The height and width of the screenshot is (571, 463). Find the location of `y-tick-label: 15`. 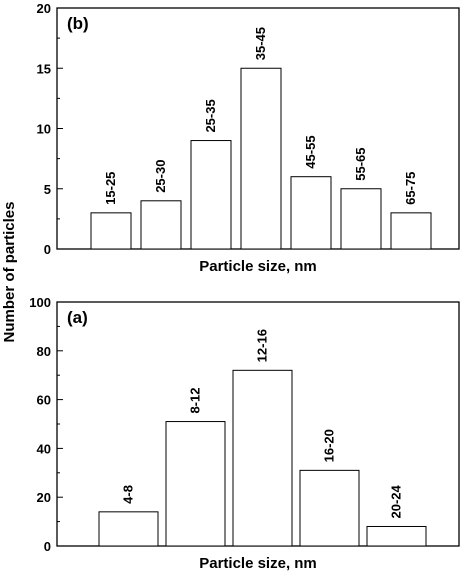

y-tick-label: 15 is located at coordinates (44, 68).